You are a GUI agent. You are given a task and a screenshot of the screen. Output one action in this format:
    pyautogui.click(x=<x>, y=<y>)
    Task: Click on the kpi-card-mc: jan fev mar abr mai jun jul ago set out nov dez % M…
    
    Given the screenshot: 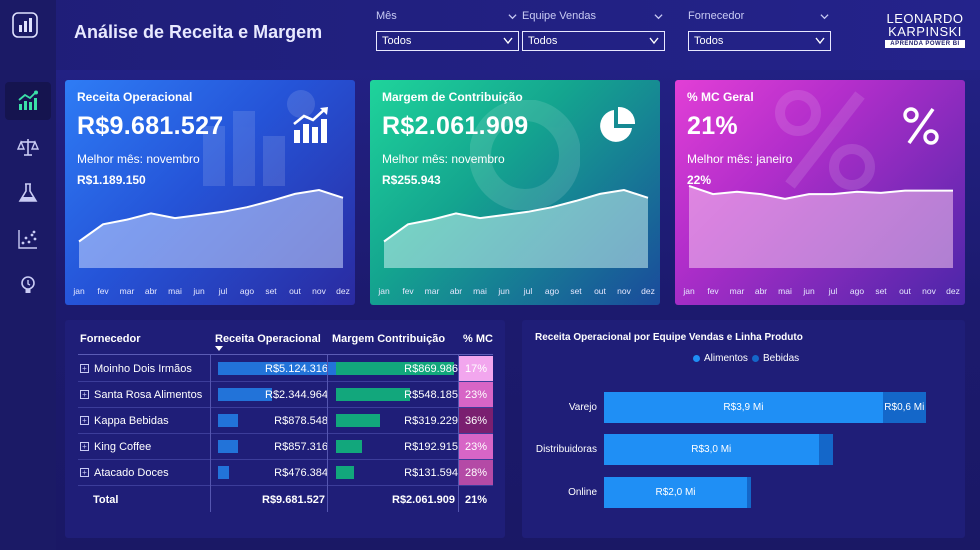 What is the action you would take?
    pyautogui.click(x=820, y=192)
    